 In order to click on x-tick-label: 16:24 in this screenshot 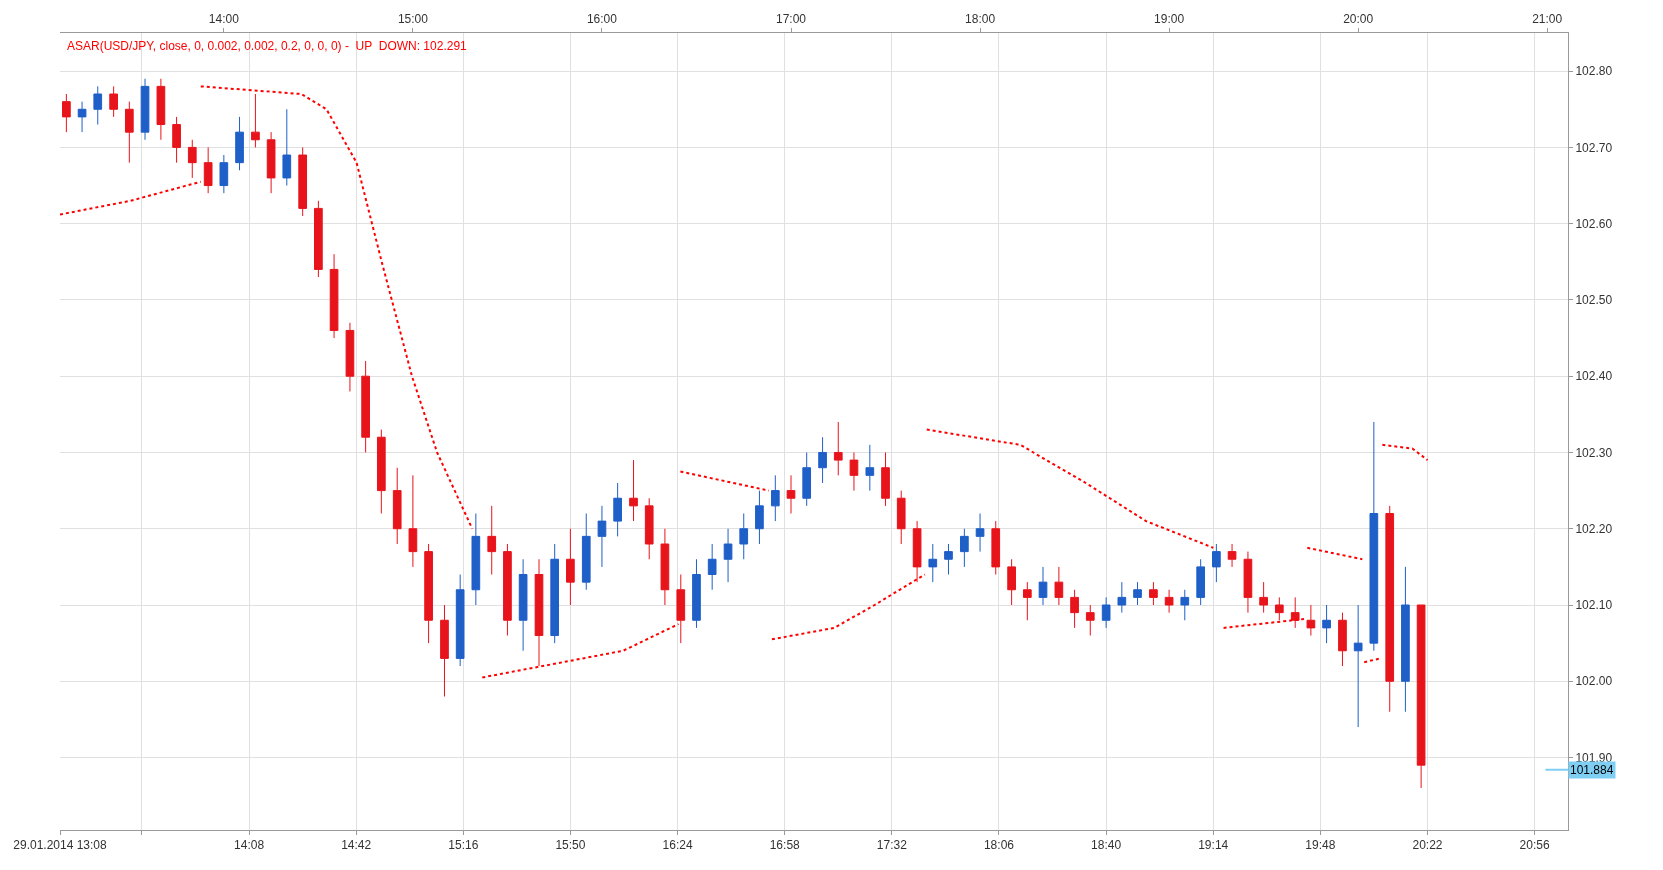, I will do `click(677, 845)`.